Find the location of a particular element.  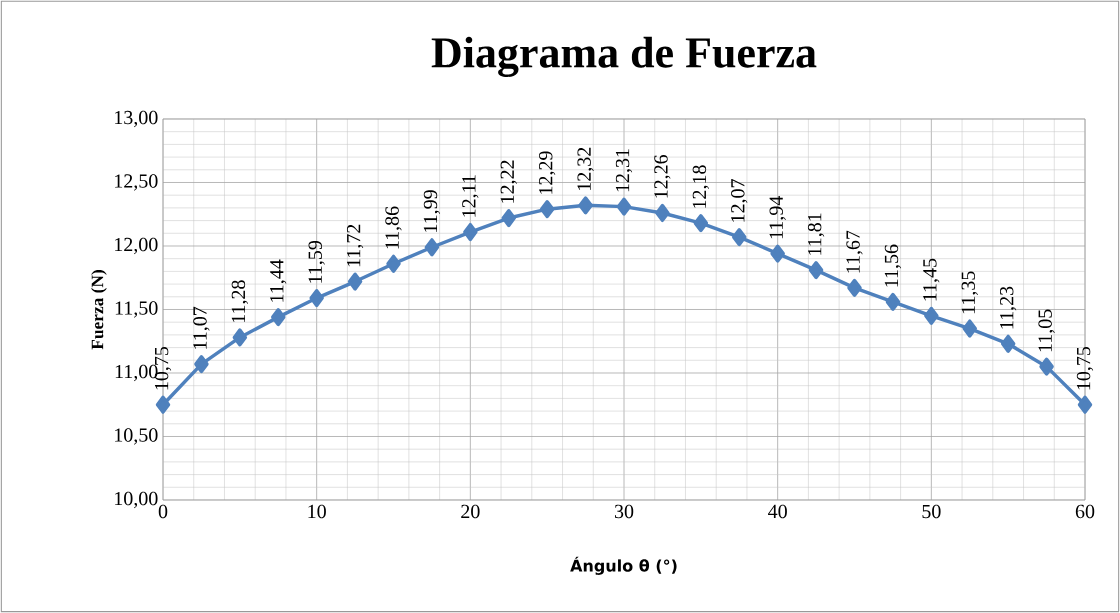

x-tick-label: 40 is located at coordinates (777, 511).